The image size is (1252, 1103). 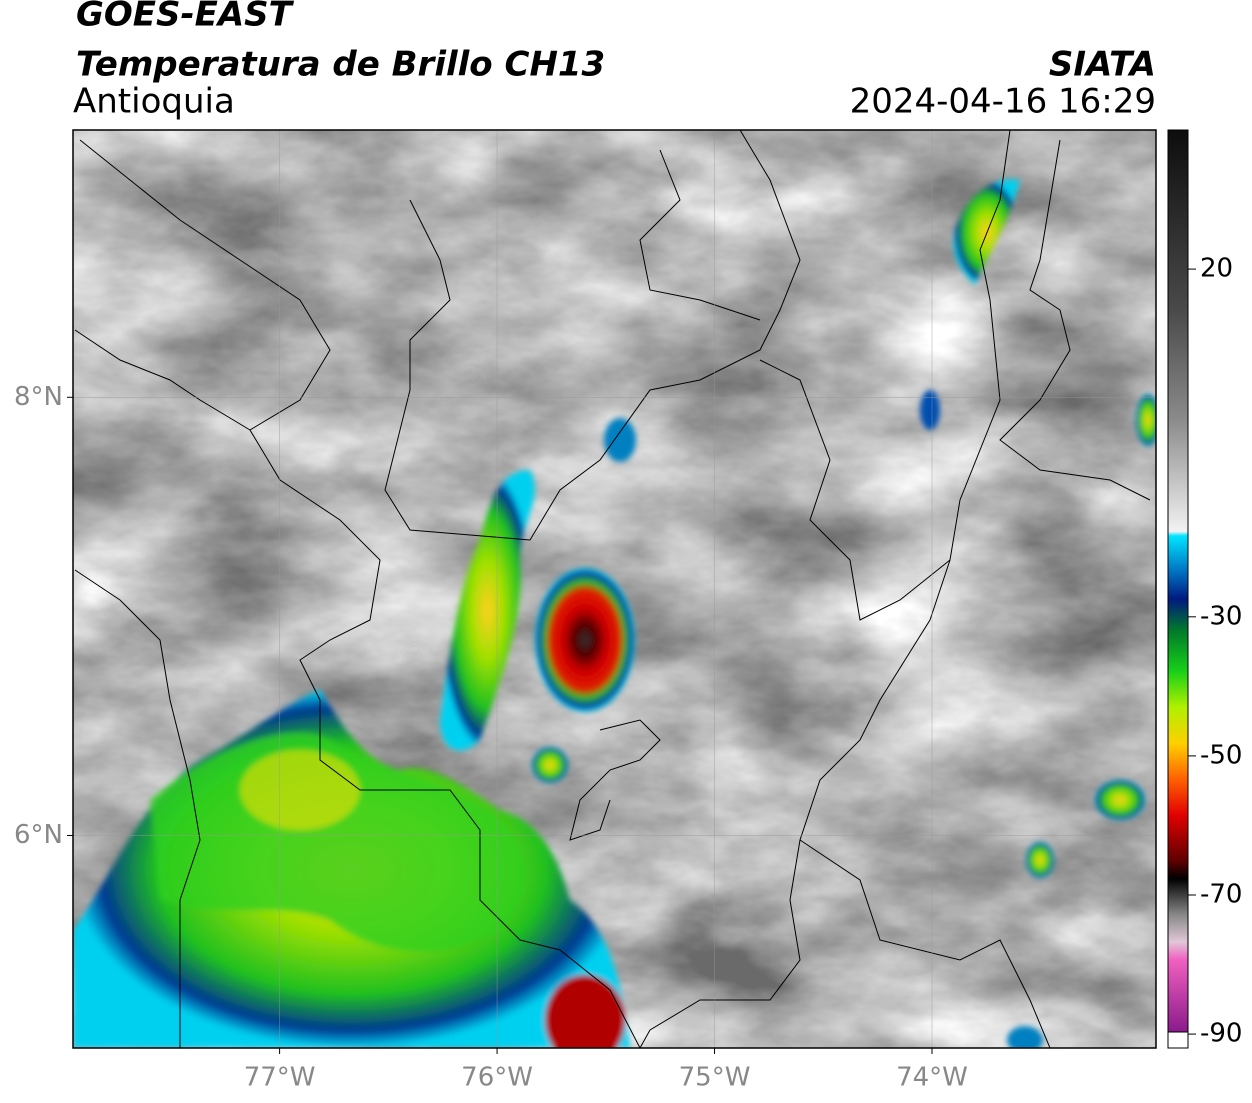 I want to click on x-tick-label: 74°W, so click(x=932, y=1078).